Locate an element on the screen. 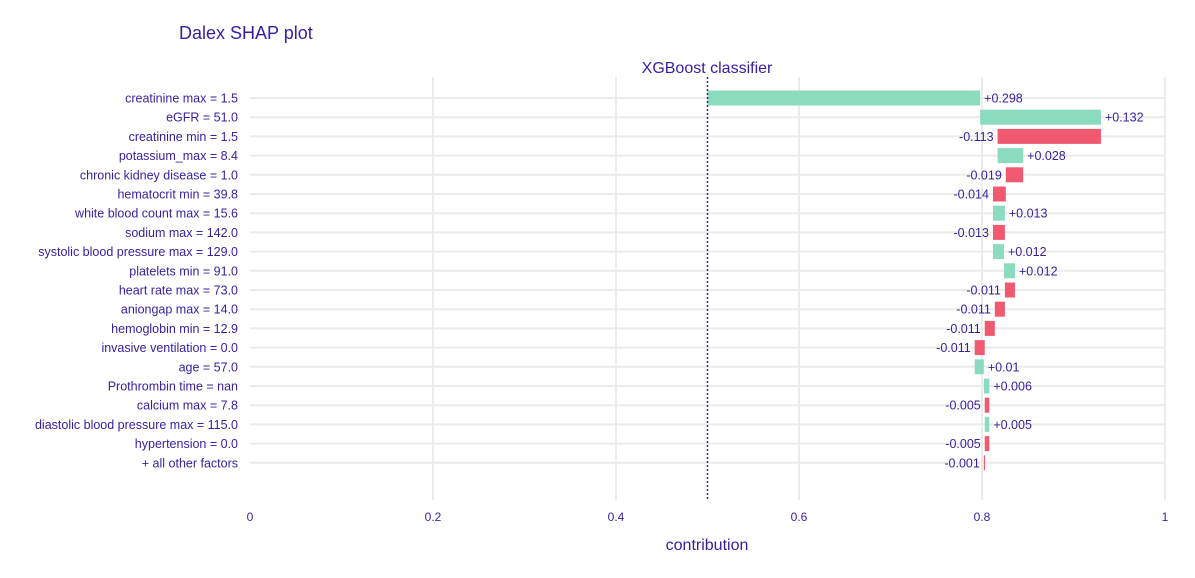 This screenshot has width=1195, height=578. data-label: -0.019 is located at coordinates (983, 175).